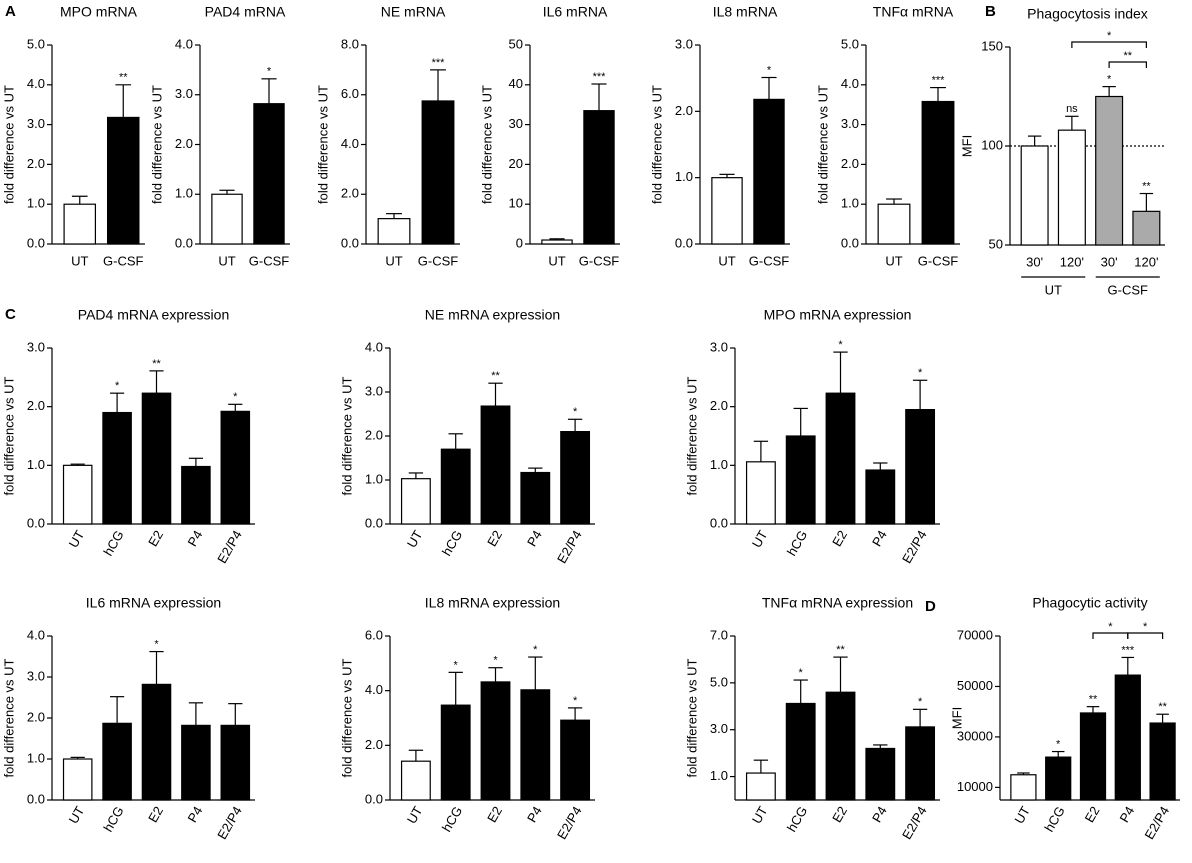 This screenshot has width=1192, height=863. I want to click on x-tick-label: 120', so click(1146, 261).